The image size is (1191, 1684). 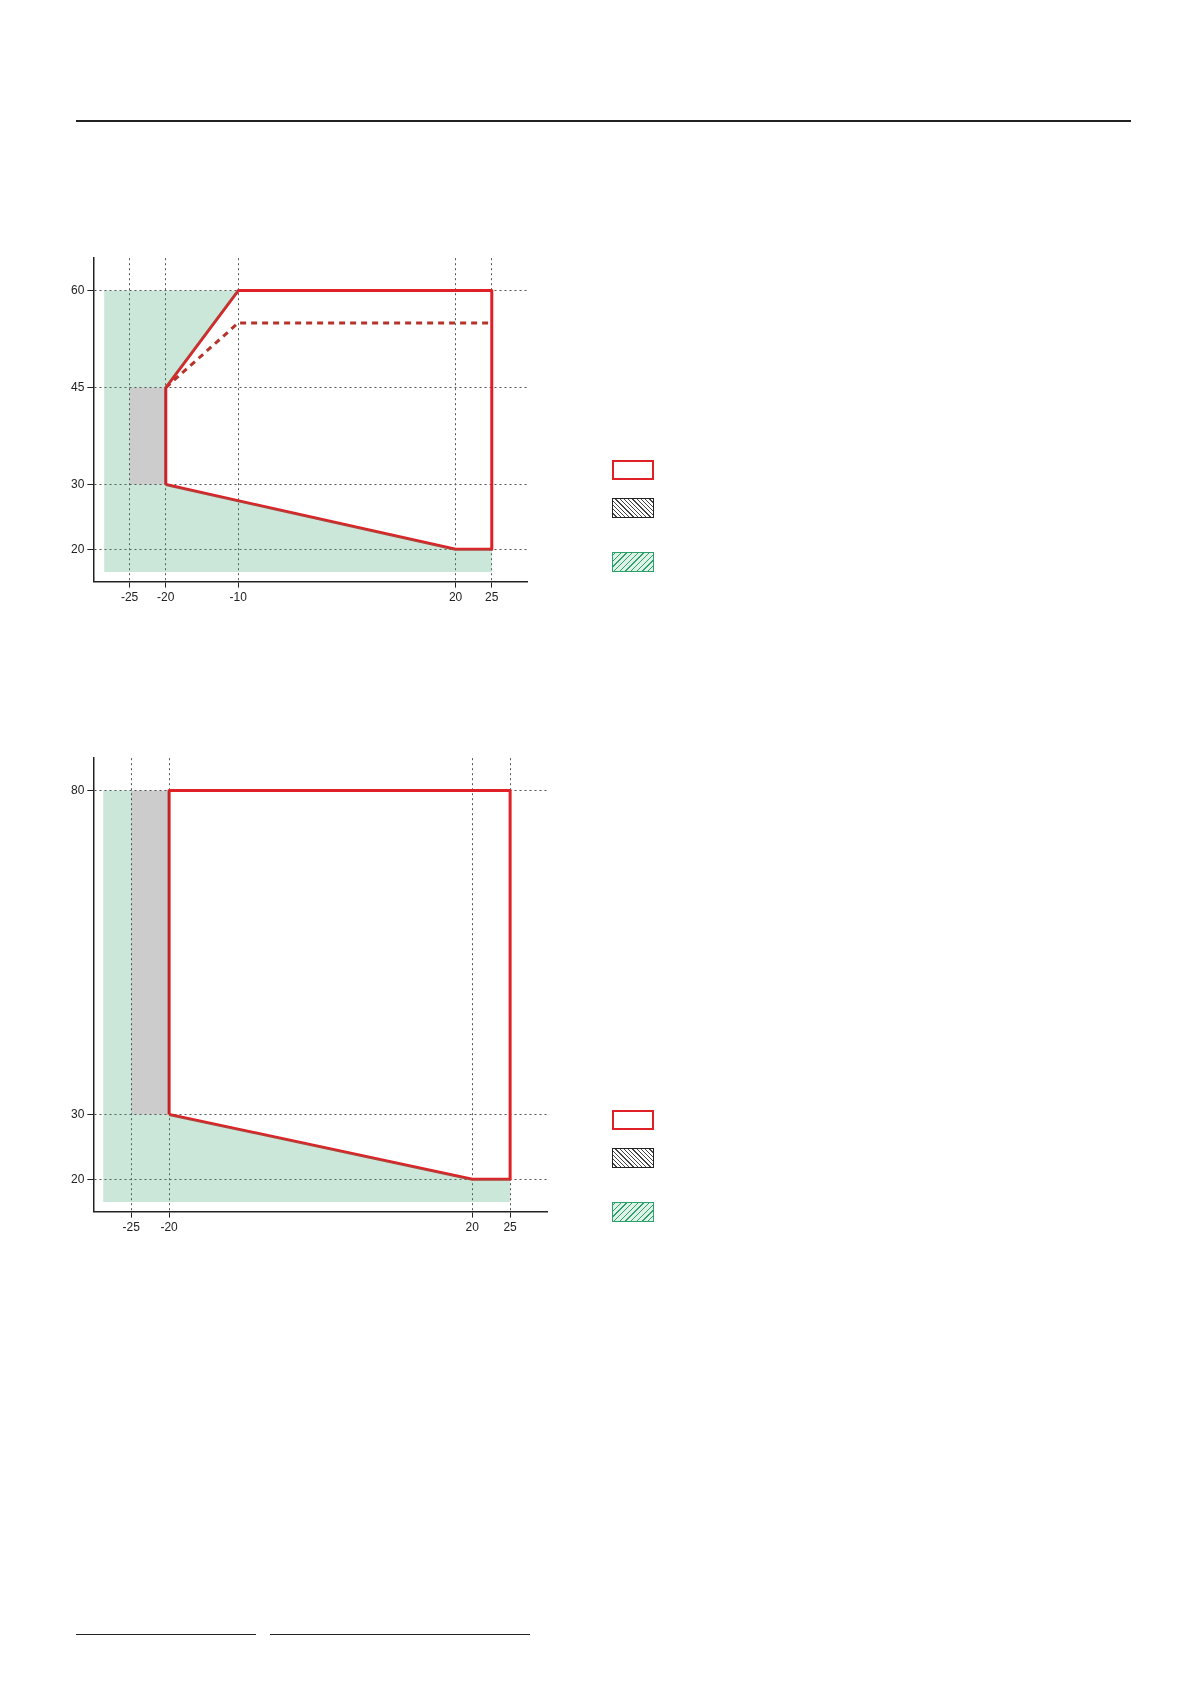 What do you see at coordinates (77, 386) in the screenshot?
I see `y-tick-label: 45` at bounding box center [77, 386].